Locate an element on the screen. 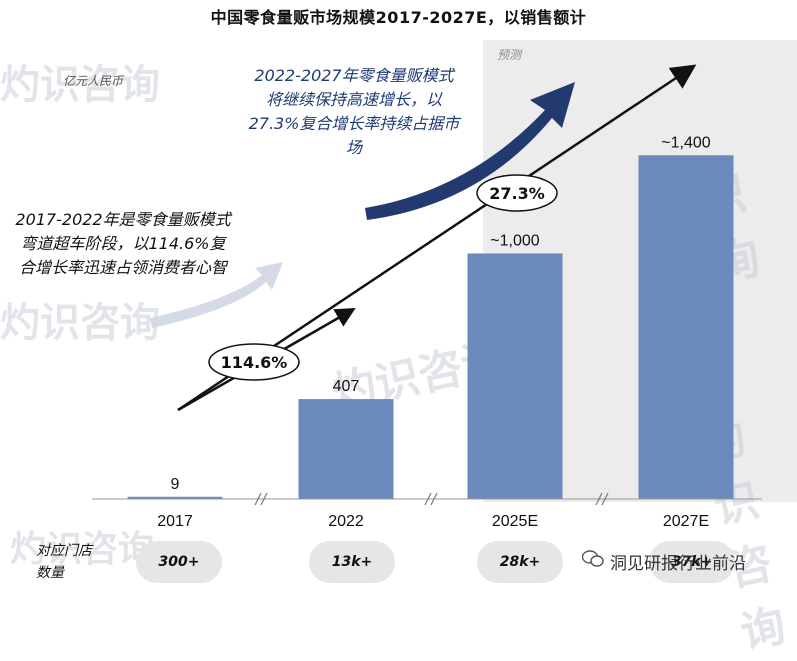  bar-2017 is located at coordinates (175, 497).